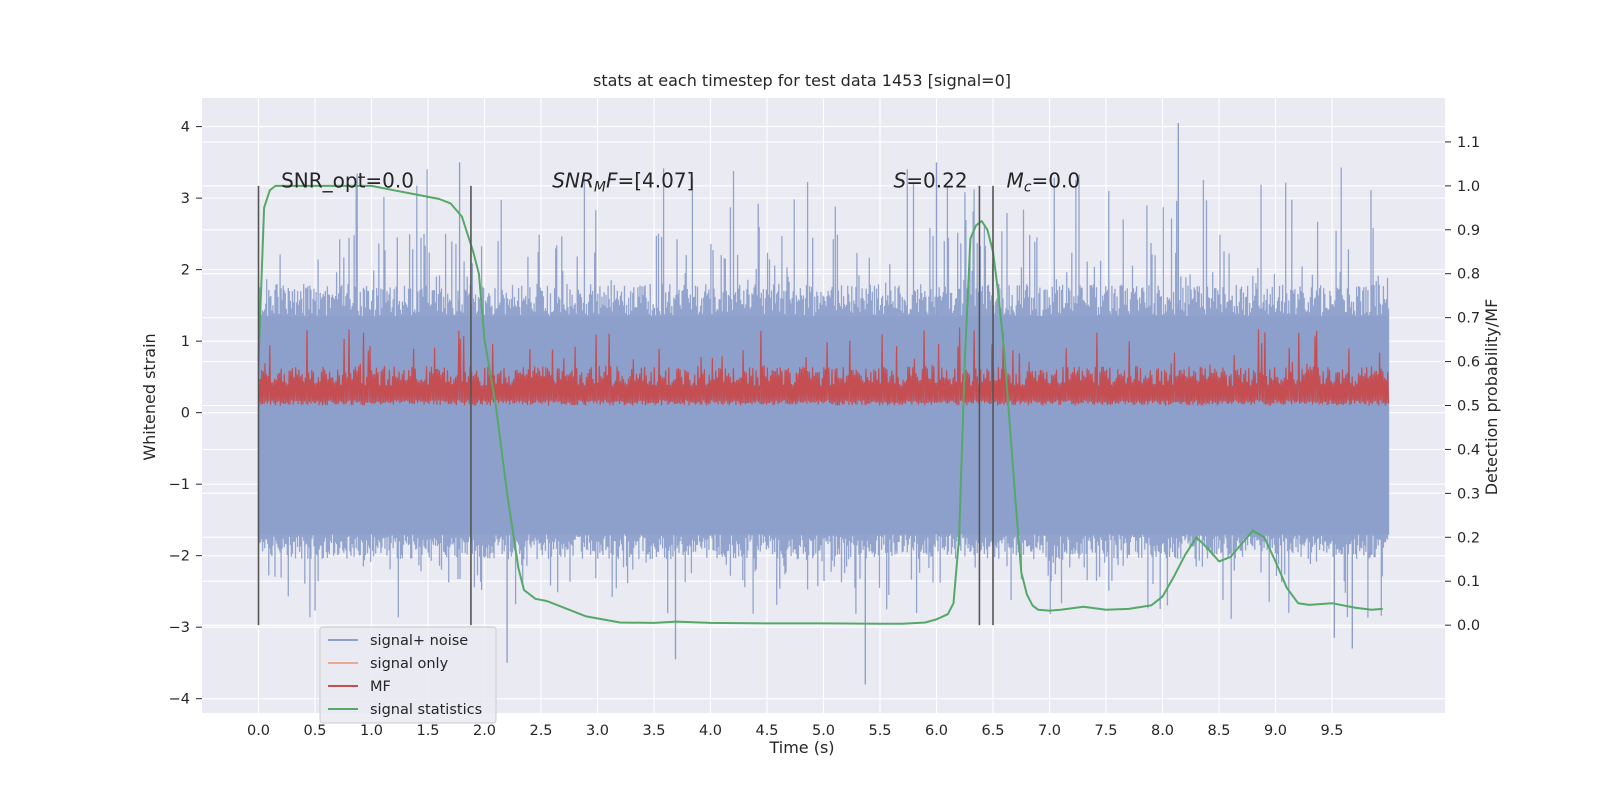  Describe the element at coordinates (1468, 582) in the screenshot. I see `y-tick-label-right: 0.1` at that location.